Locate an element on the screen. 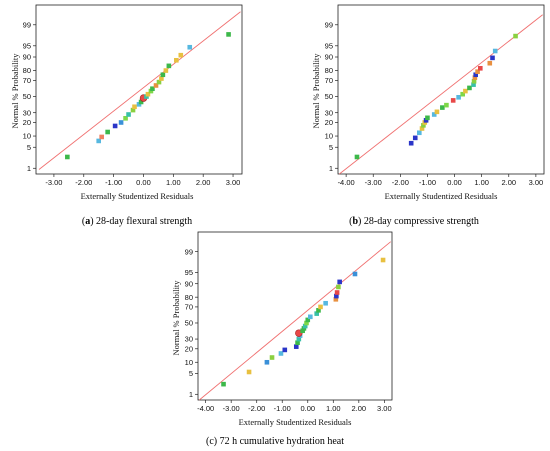 The height and width of the screenshot is (451, 550). x-tick-label-a: 0.00 is located at coordinates (143, 182).